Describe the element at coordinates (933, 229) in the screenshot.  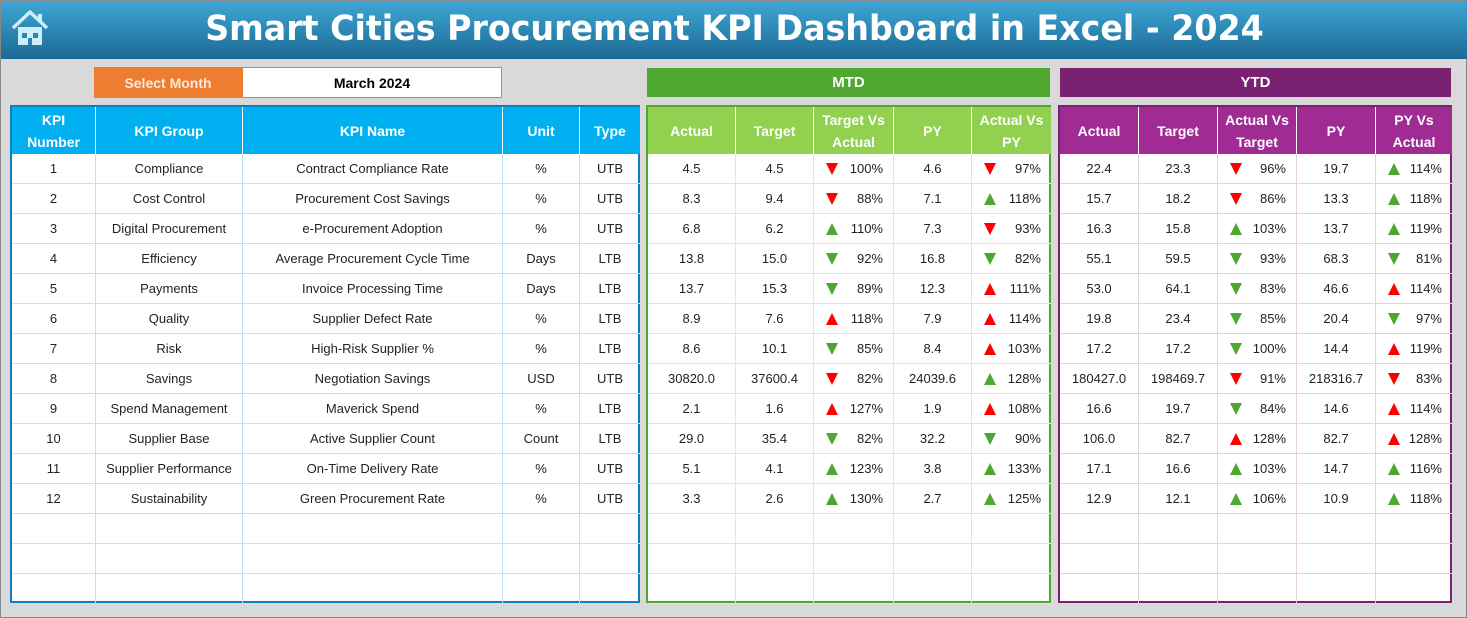
I see `mtd-py-cell: 7.3` at that location.